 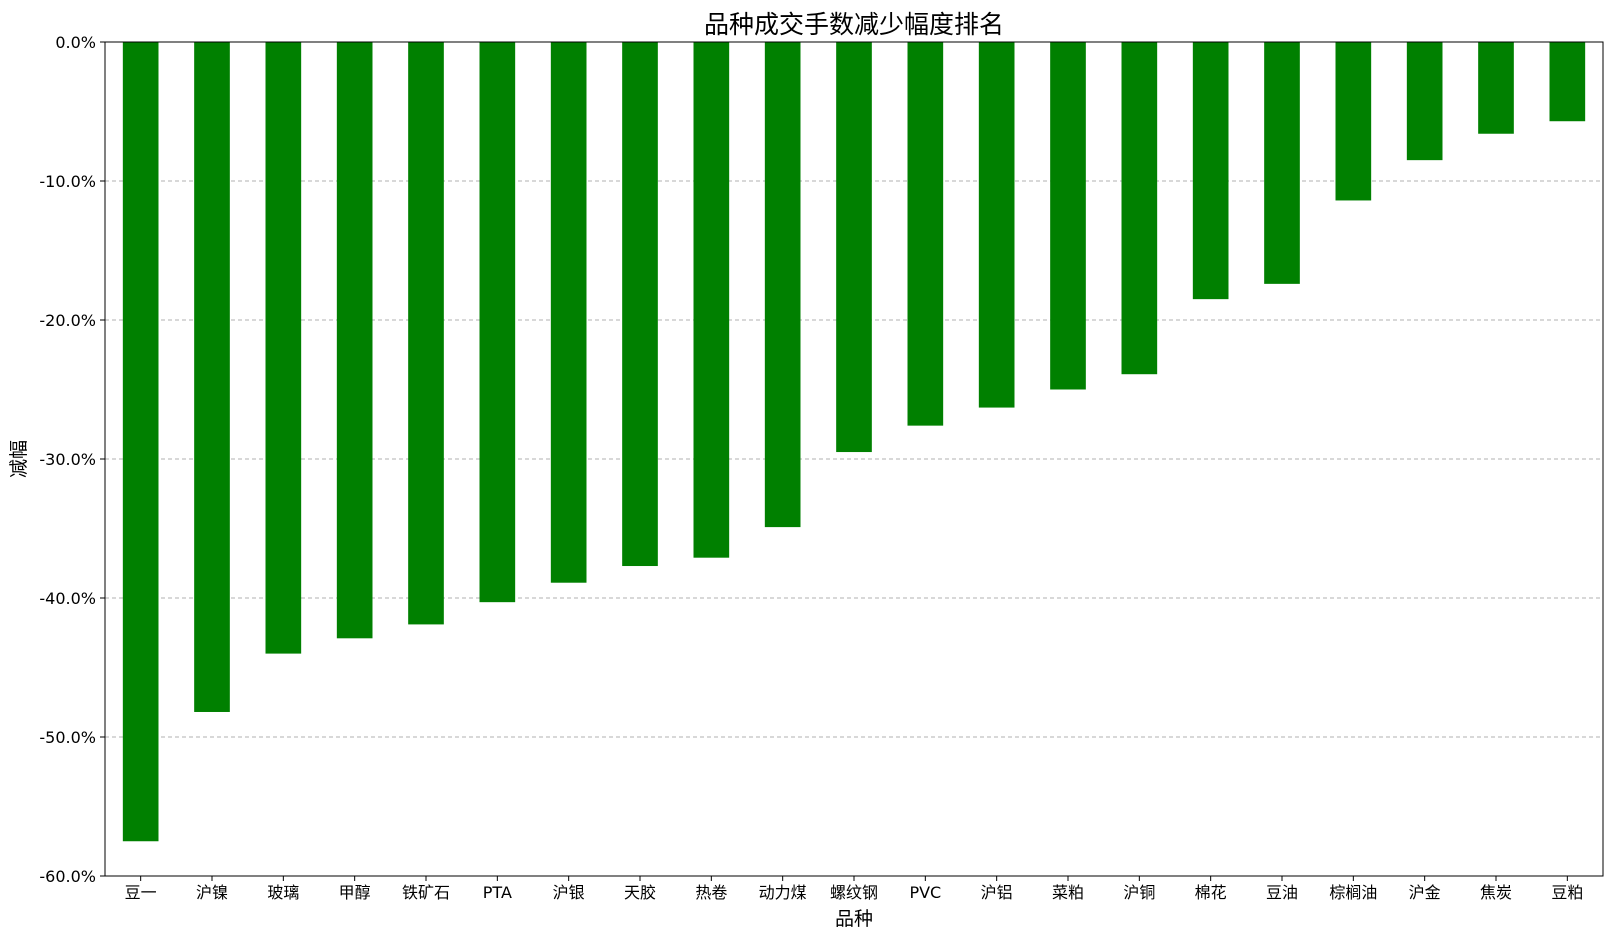 What do you see at coordinates (19, 459) in the screenshot?
I see `y-axis-title: 减幅` at bounding box center [19, 459].